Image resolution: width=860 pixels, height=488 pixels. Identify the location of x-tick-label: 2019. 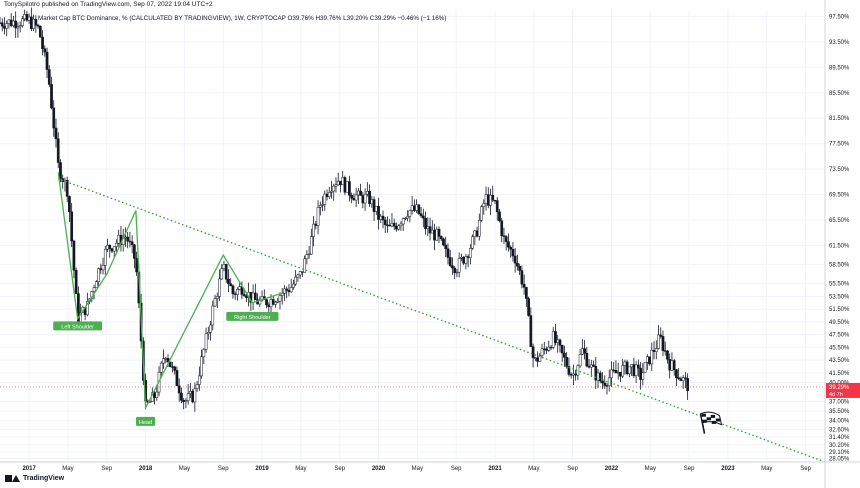
(262, 469).